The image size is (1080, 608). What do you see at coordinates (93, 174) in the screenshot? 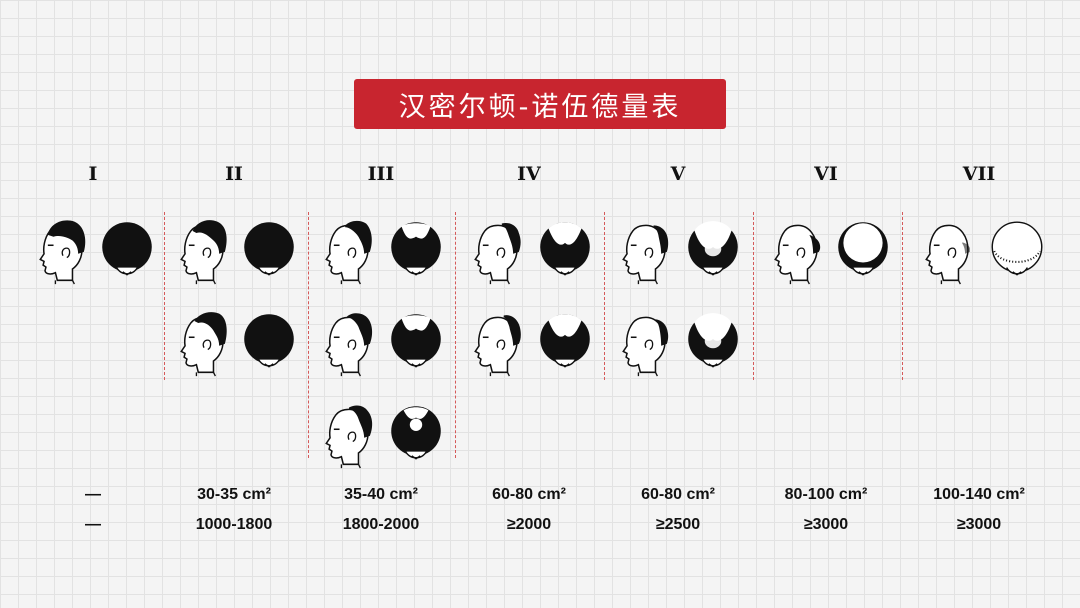
I see `grade-1-label: I` at bounding box center [93, 174].